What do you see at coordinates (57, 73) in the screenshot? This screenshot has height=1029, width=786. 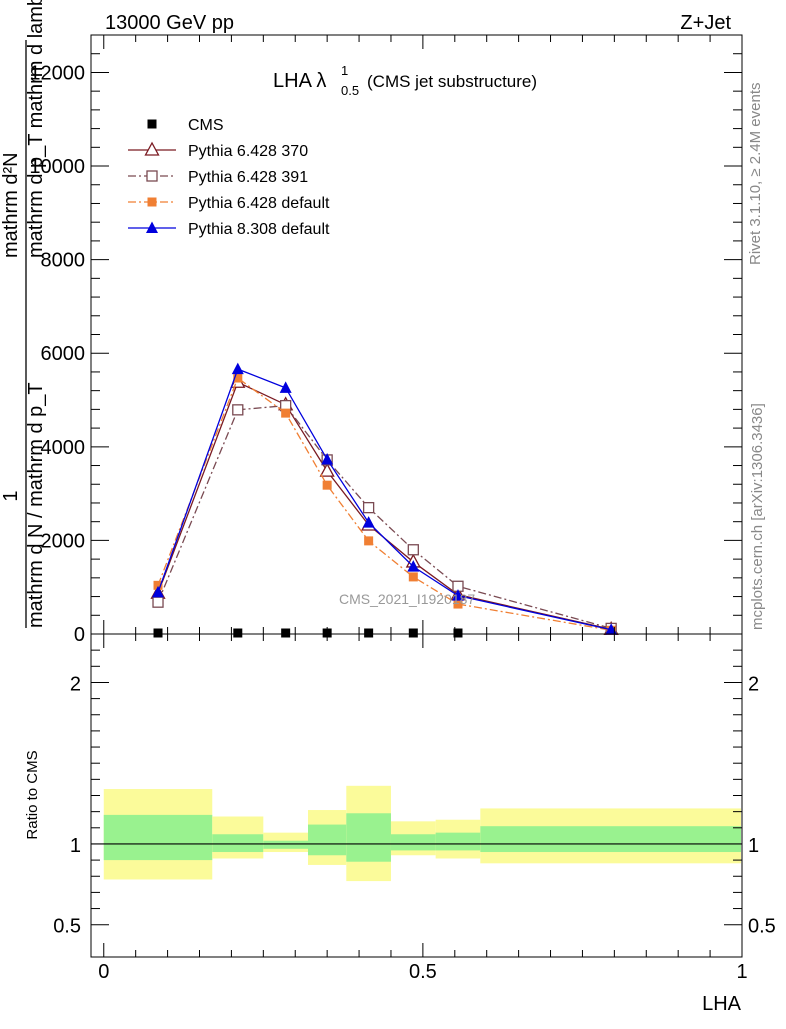 I see `y-tick-label: 12000` at bounding box center [57, 73].